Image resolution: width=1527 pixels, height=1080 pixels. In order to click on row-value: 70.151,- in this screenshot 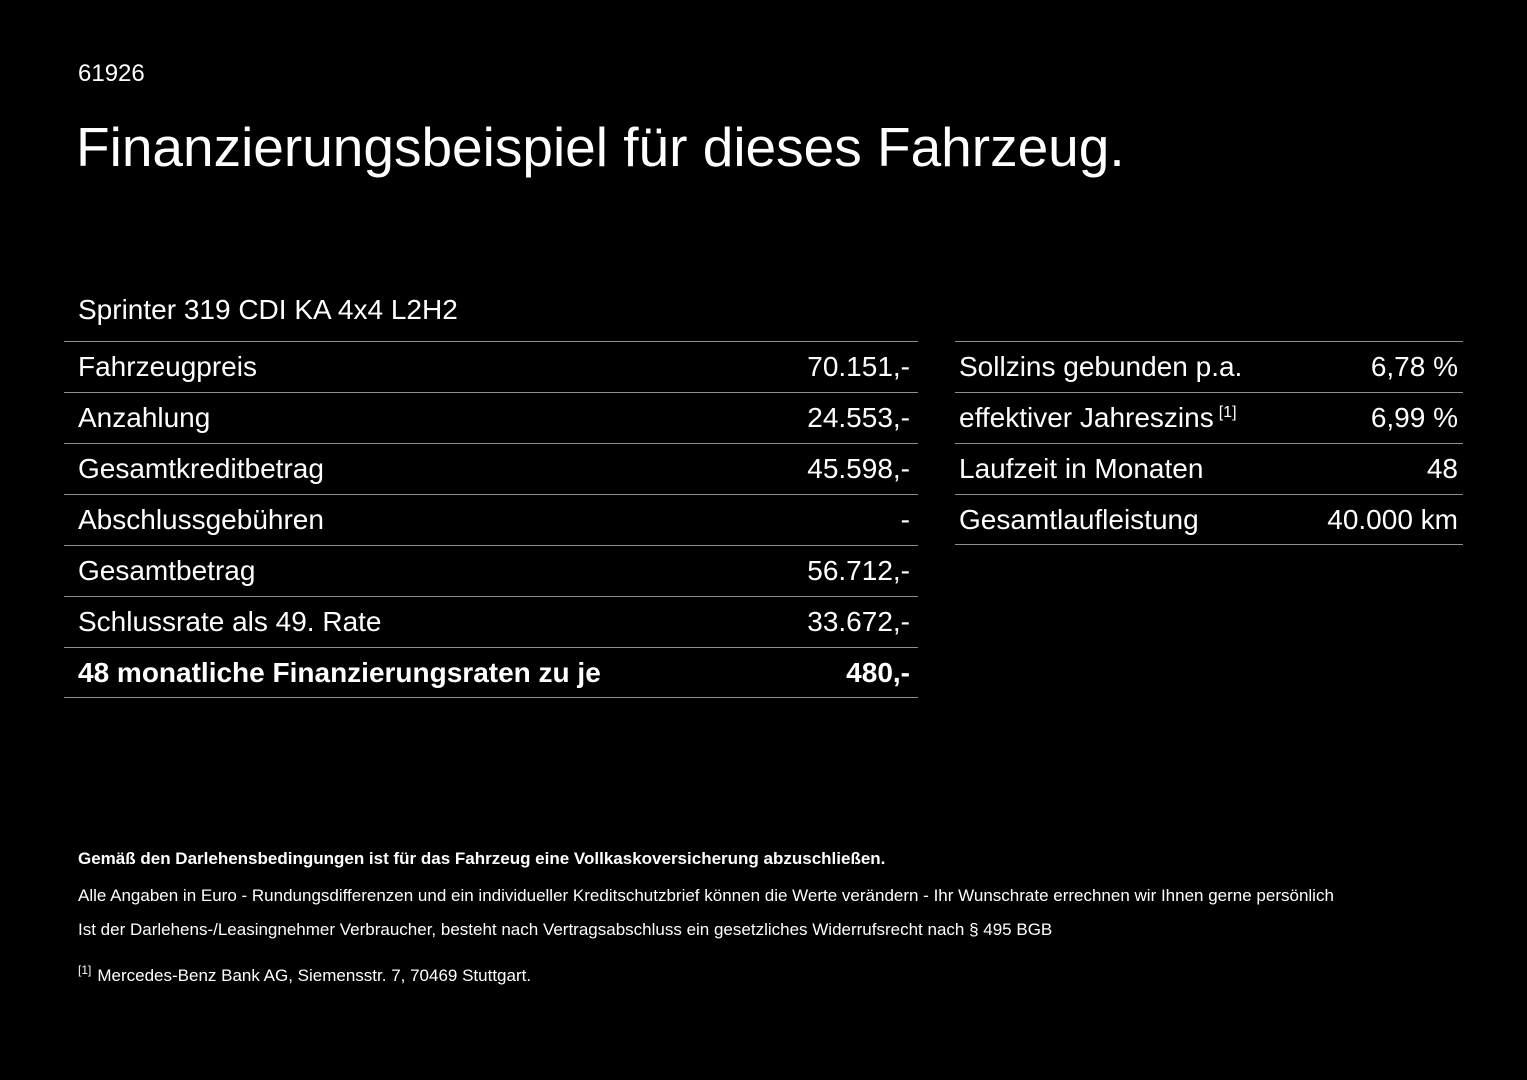, I will do `click(858, 366)`.